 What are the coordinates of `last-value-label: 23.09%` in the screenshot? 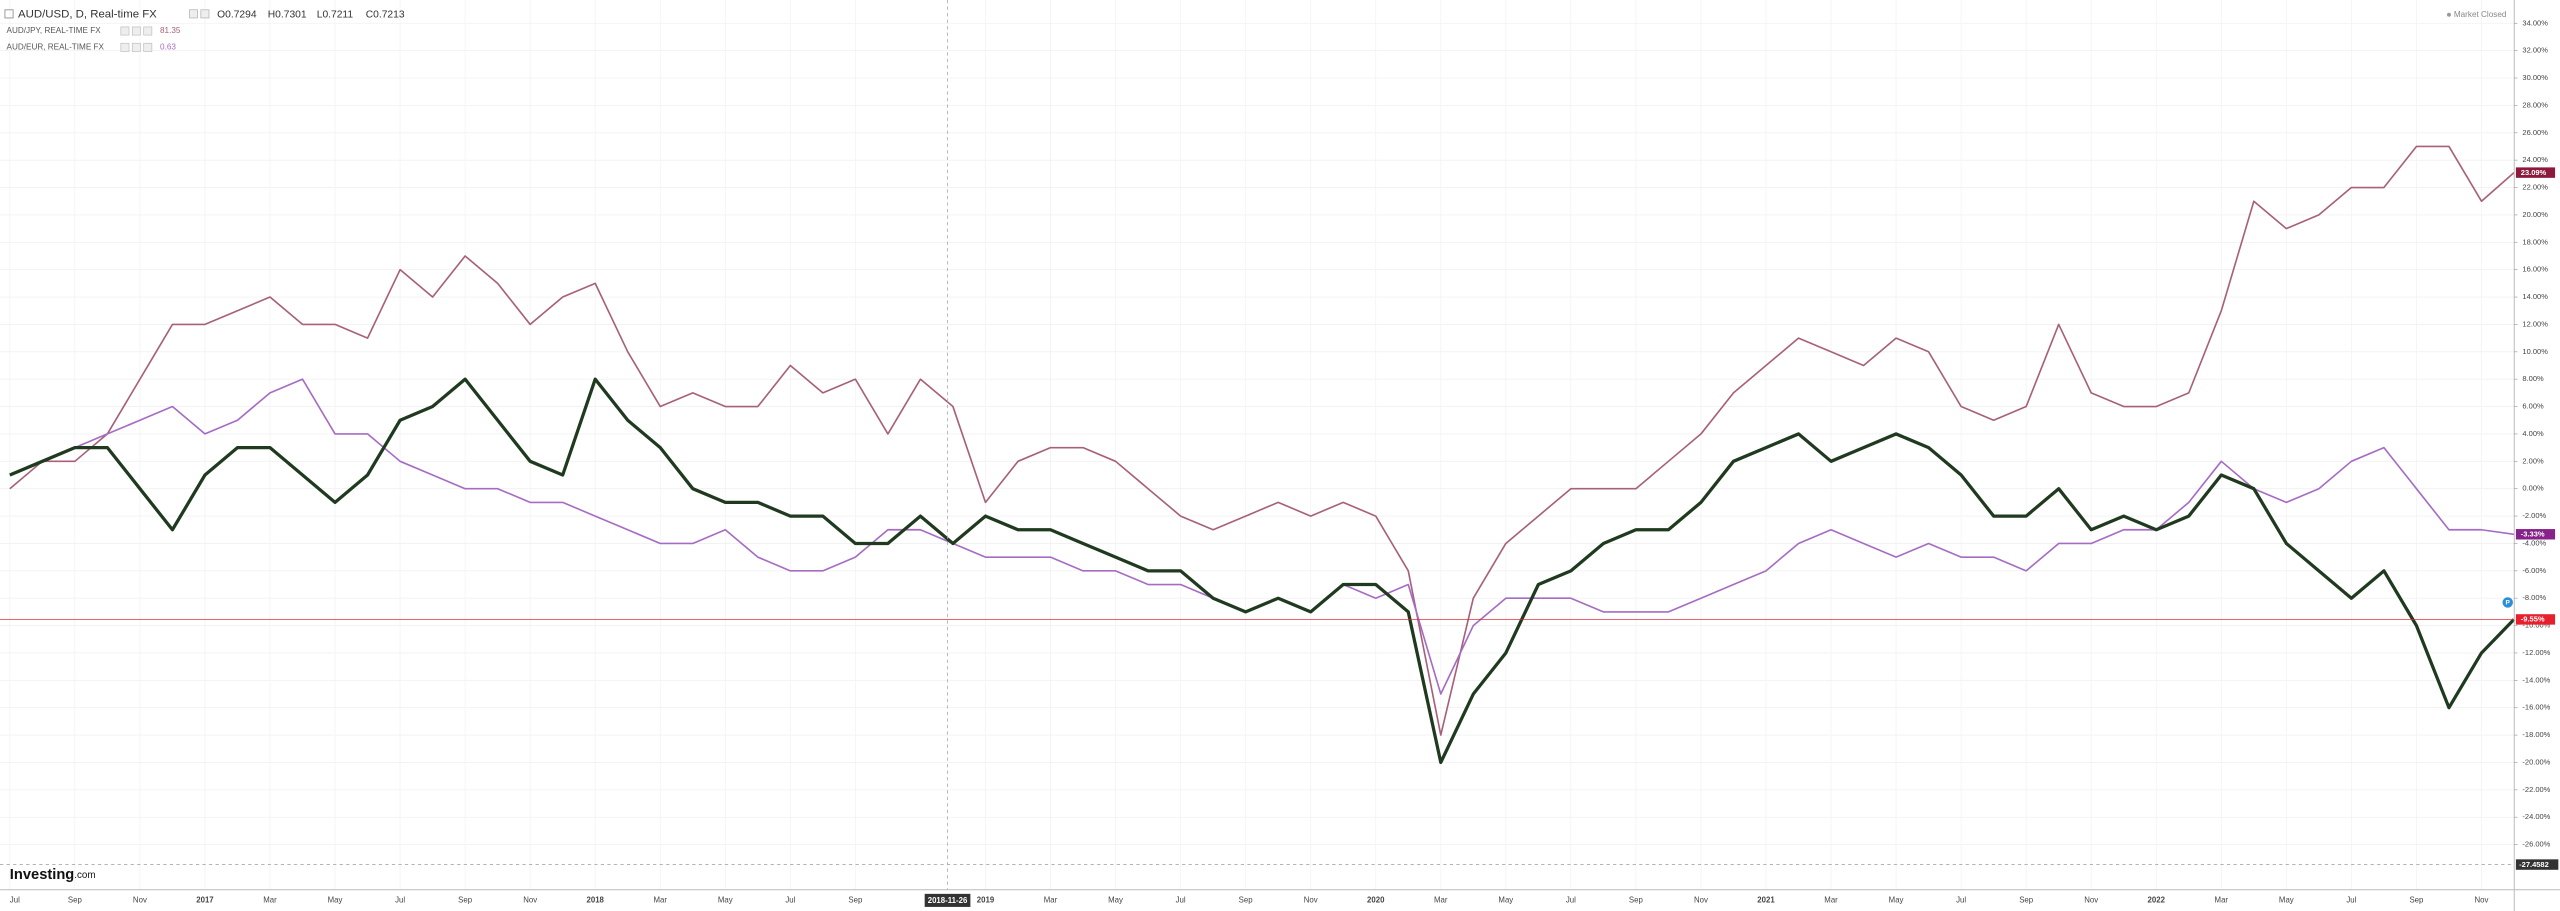 It's located at (2534, 172).